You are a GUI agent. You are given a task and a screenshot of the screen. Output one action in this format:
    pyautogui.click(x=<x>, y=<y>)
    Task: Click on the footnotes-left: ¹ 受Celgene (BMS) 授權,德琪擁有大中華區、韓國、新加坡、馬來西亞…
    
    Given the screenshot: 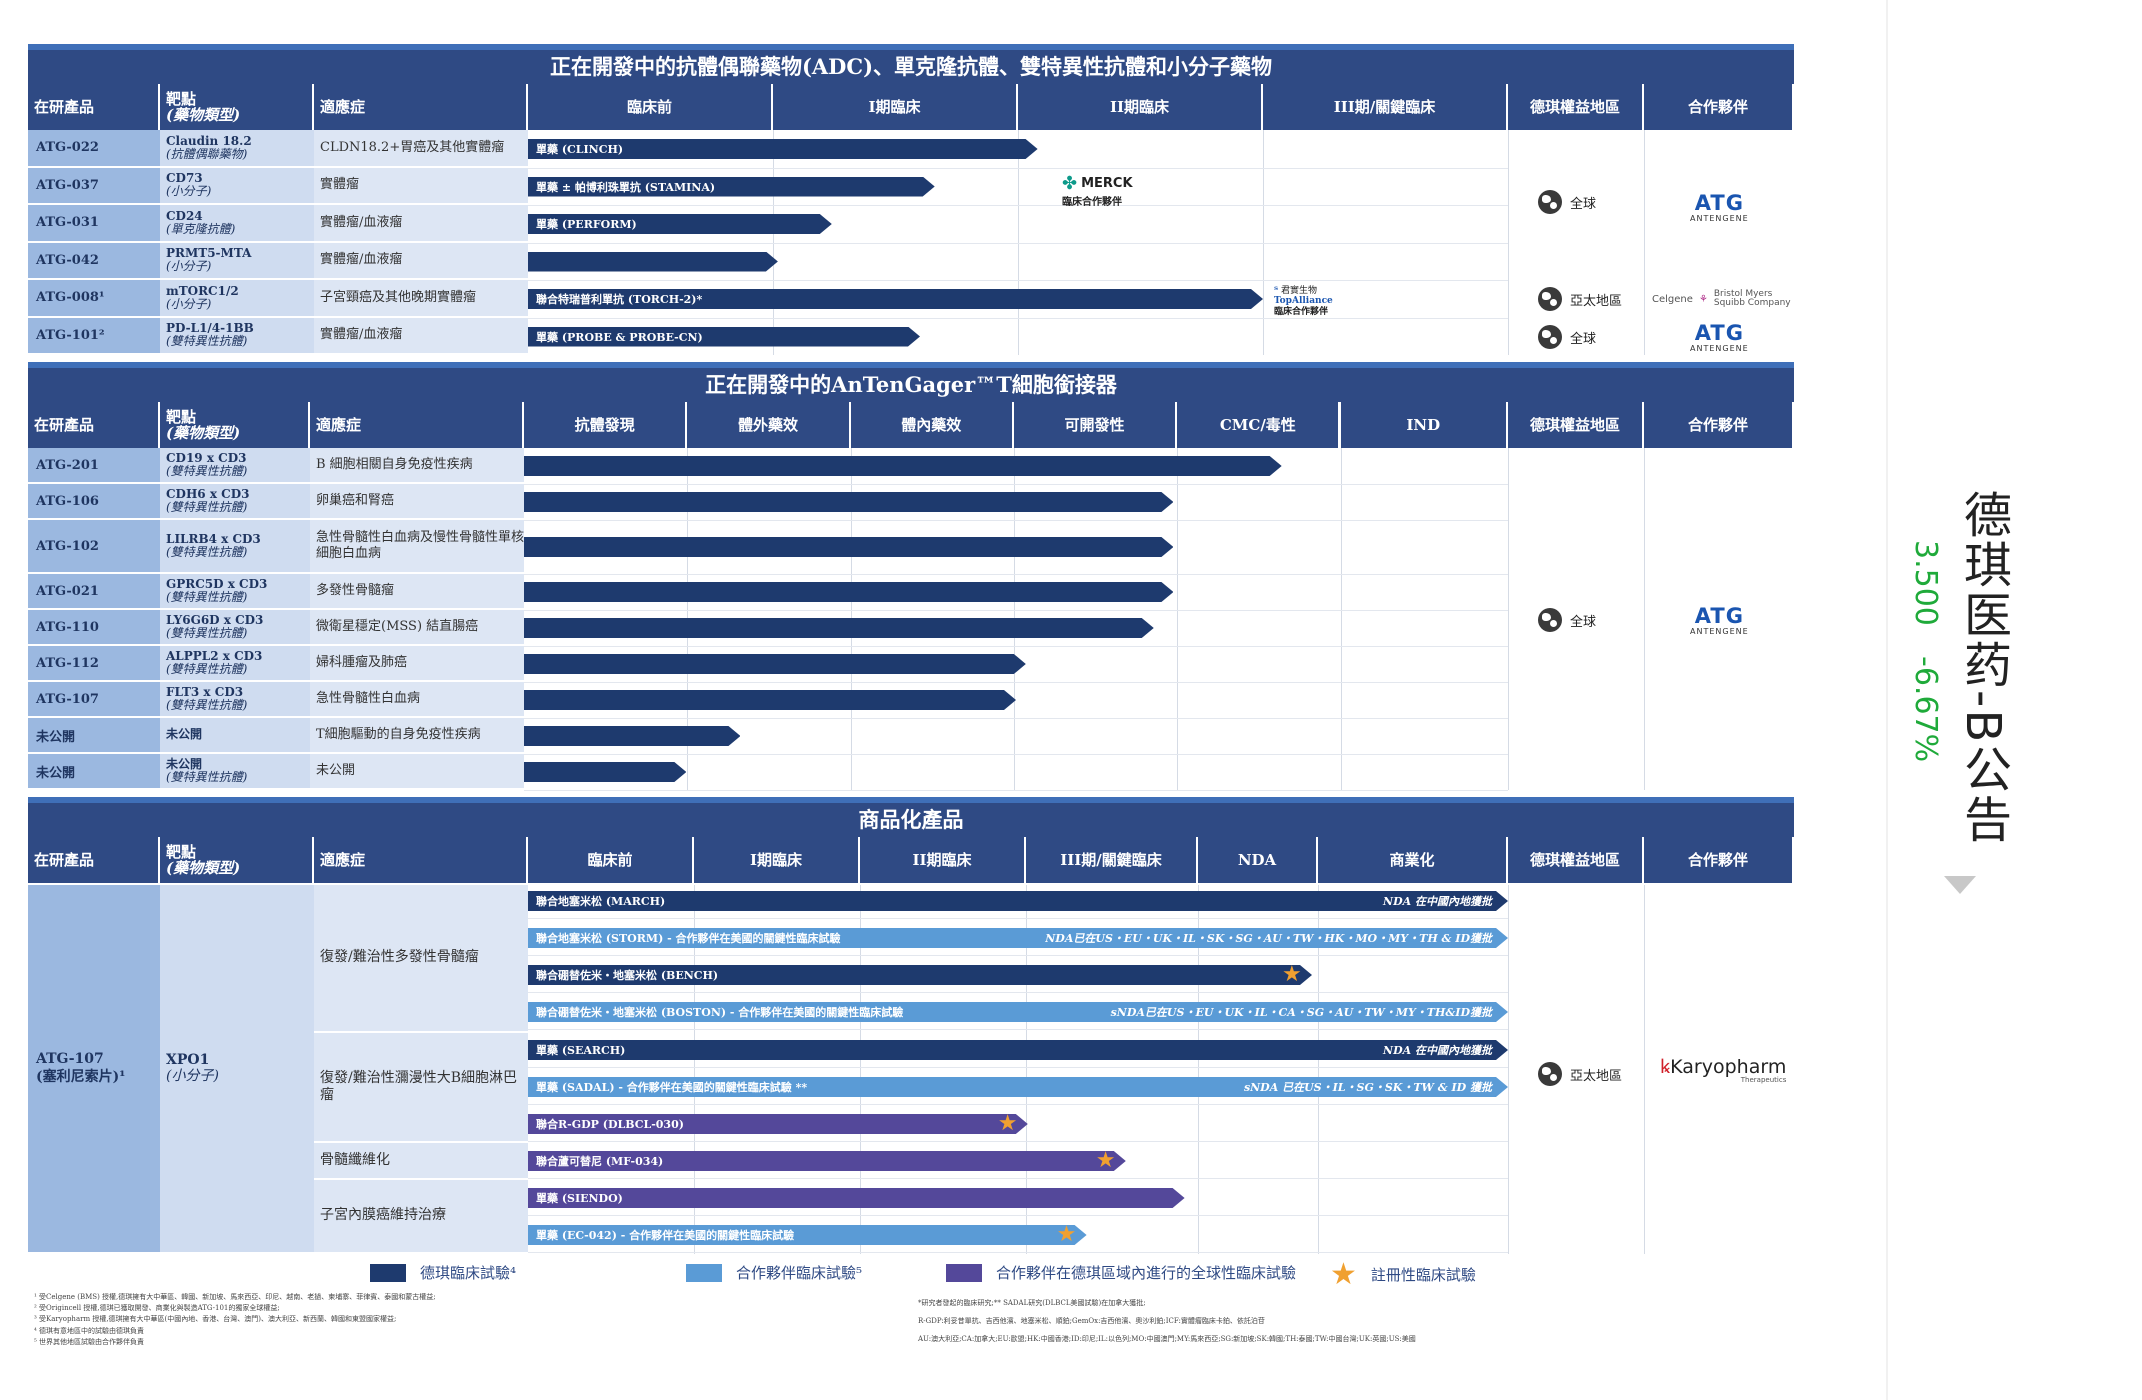 What is the action you would take?
    pyautogui.click(x=235, y=1319)
    